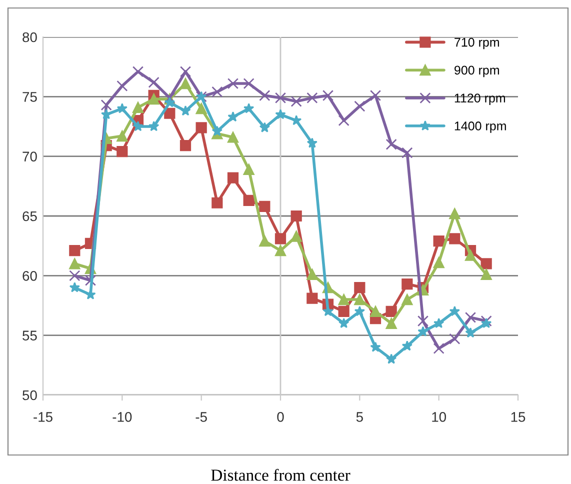 Image resolution: width=571 pixels, height=484 pixels. Describe the element at coordinates (518, 417) in the screenshot. I see `x-tick-label: 15` at that location.